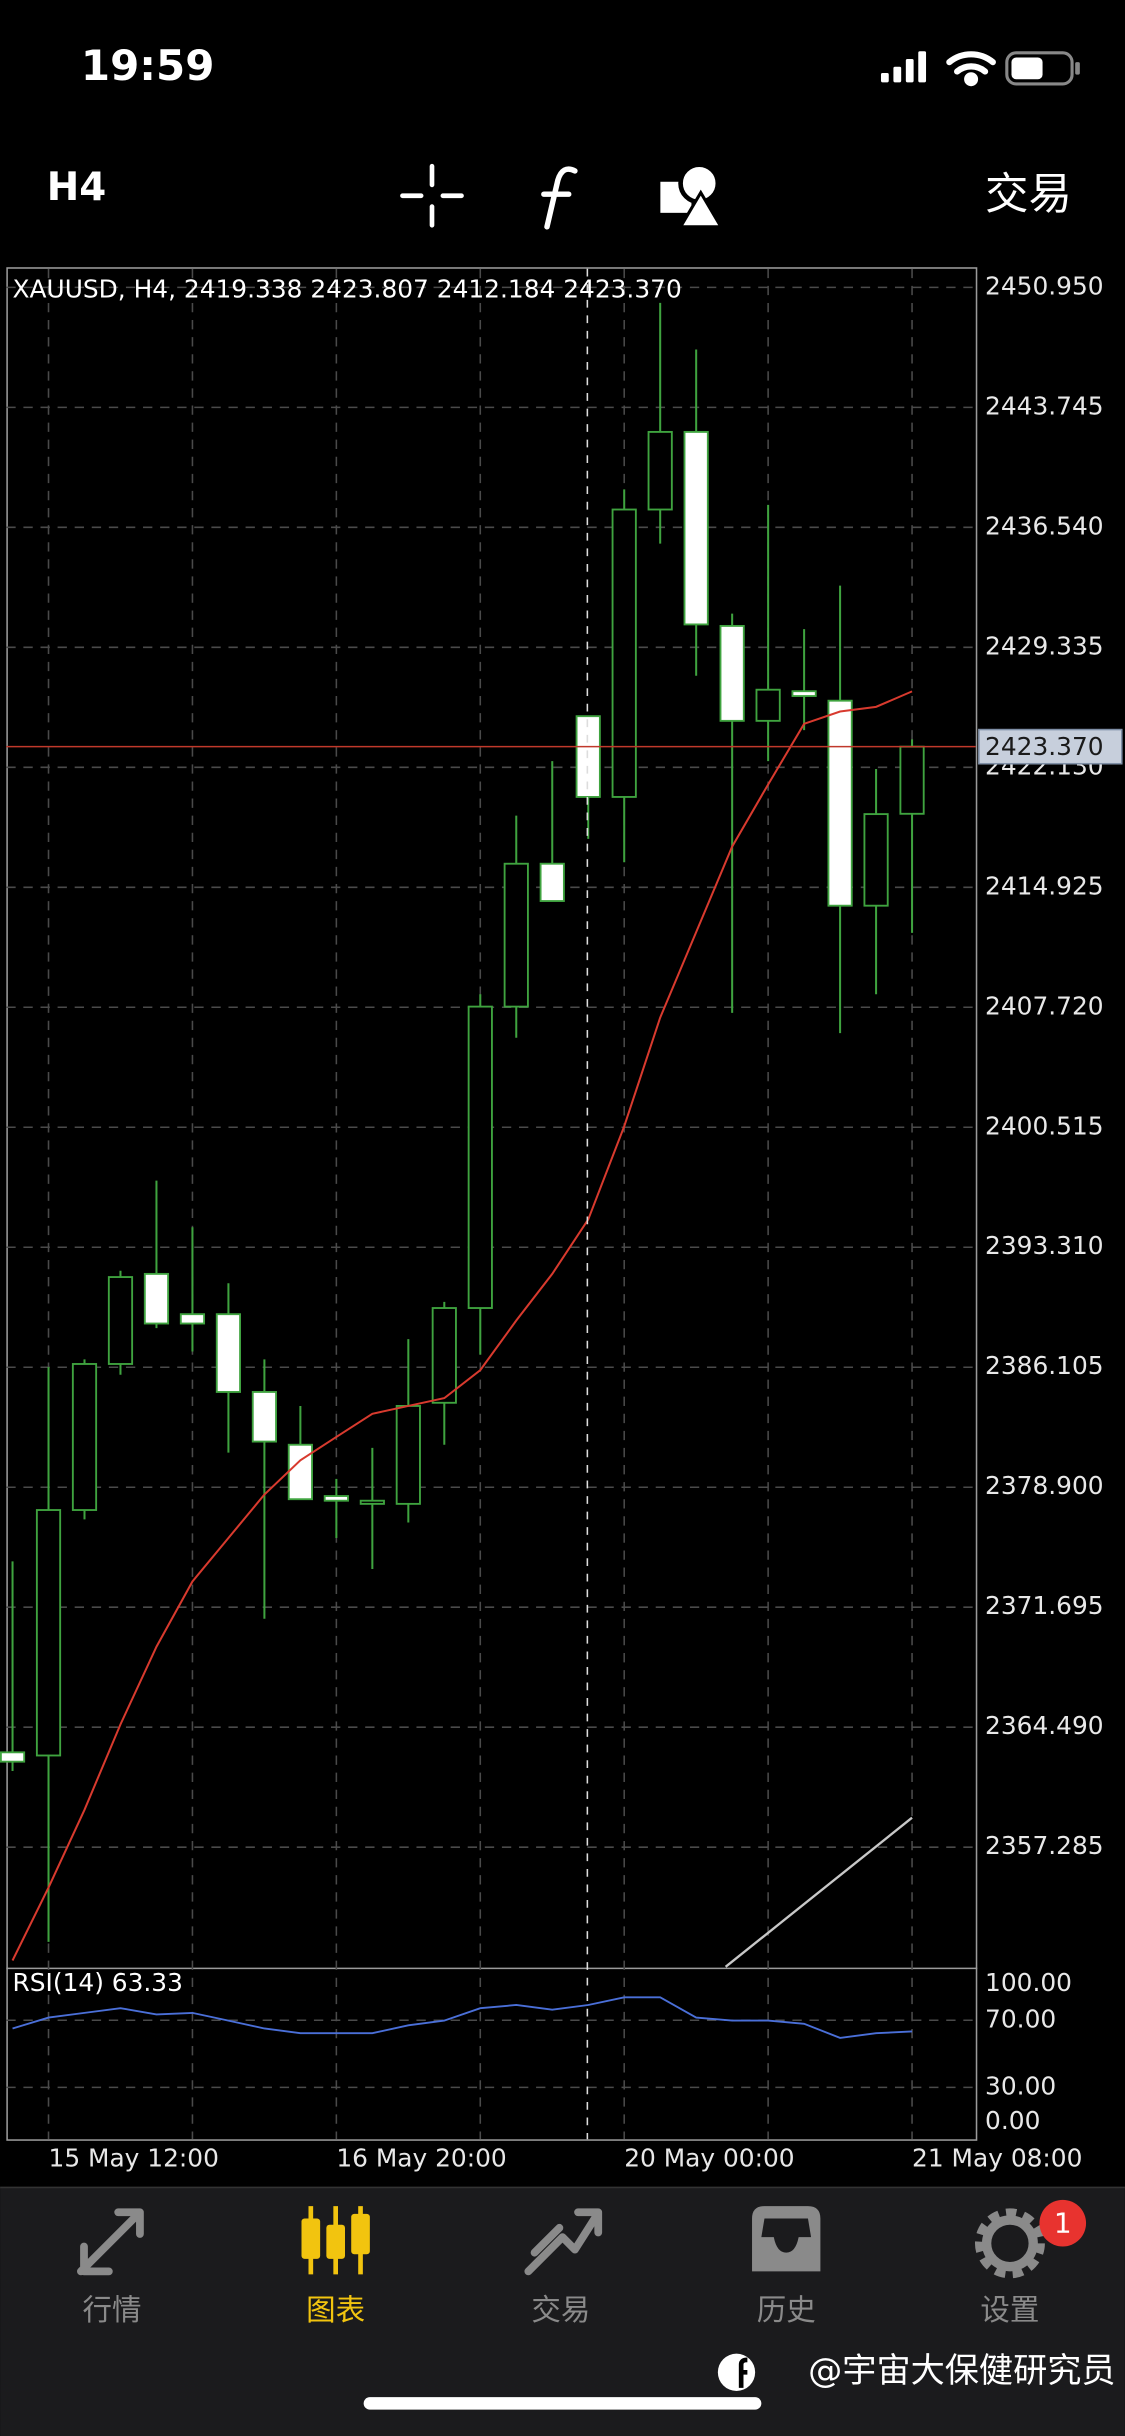  I want to click on x-tick-label: 21 May 08:00, so click(997, 2157).